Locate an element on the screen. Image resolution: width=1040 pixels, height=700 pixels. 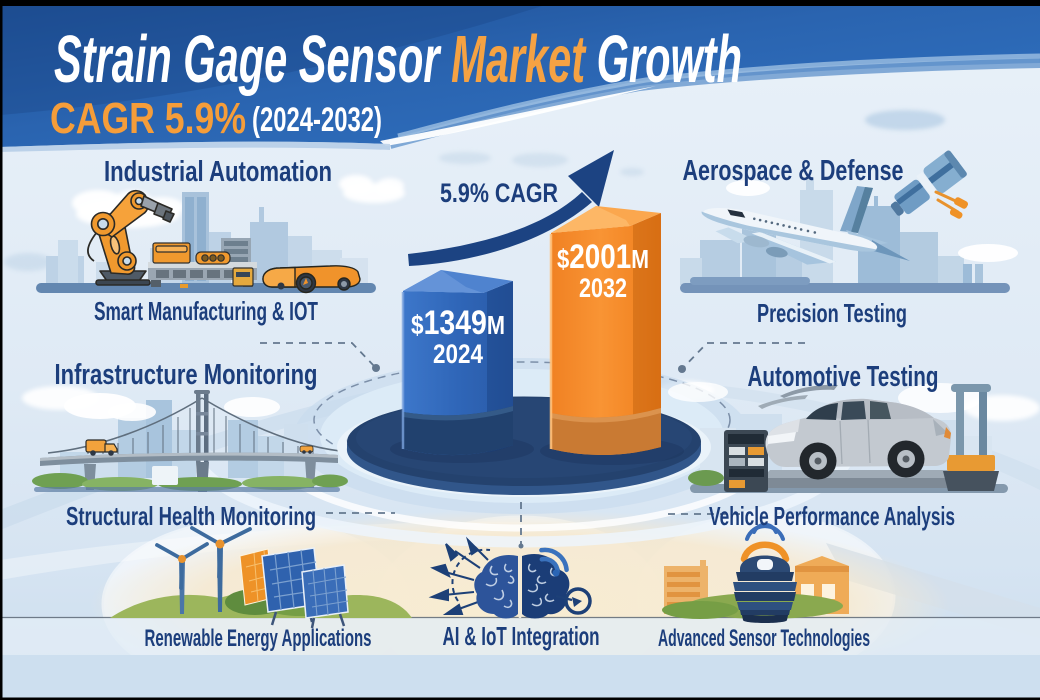
svg-text: 2024 is located at coordinates (458, 354).